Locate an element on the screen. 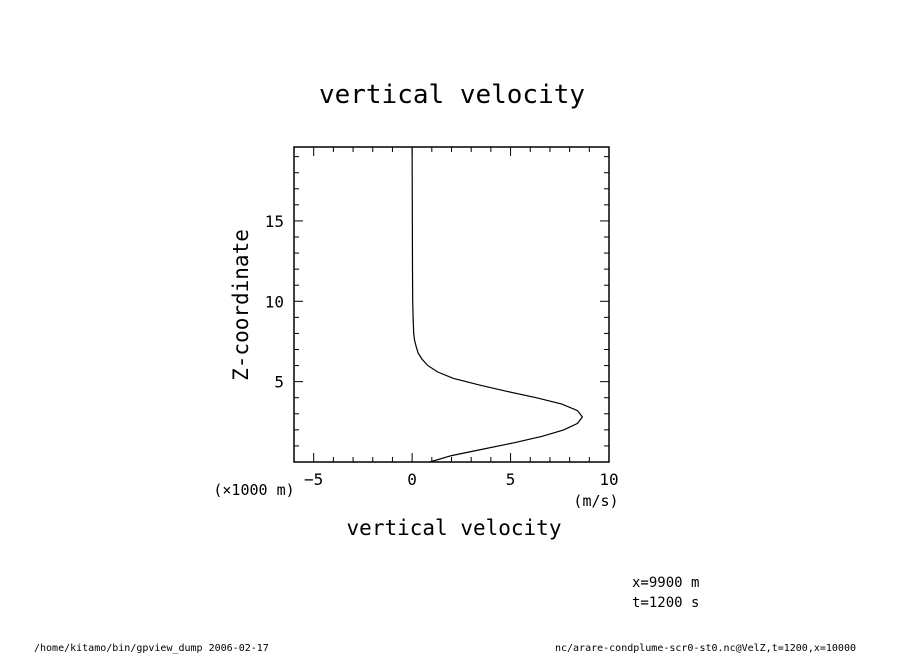 The height and width of the screenshot is (654, 904). x-position-info: x=9900 m is located at coordinates (665, 583).